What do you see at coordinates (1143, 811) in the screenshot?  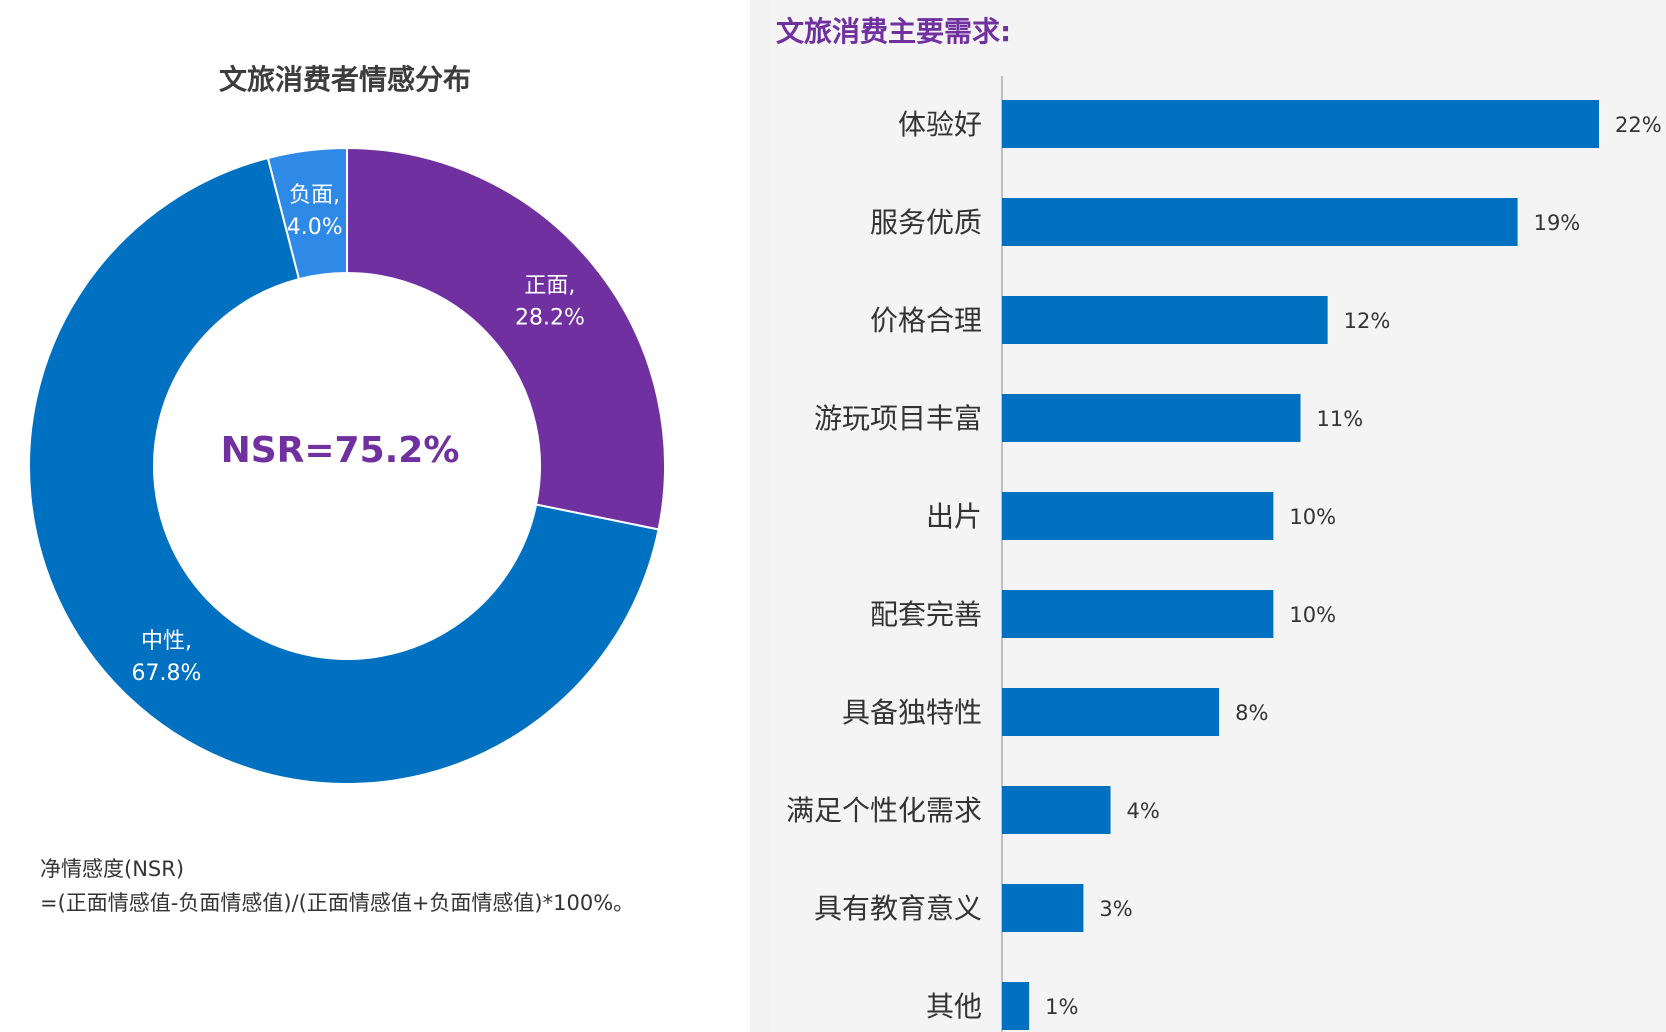 I see `bar-value-label-7: 4%` at bounding box center [1143, 811].